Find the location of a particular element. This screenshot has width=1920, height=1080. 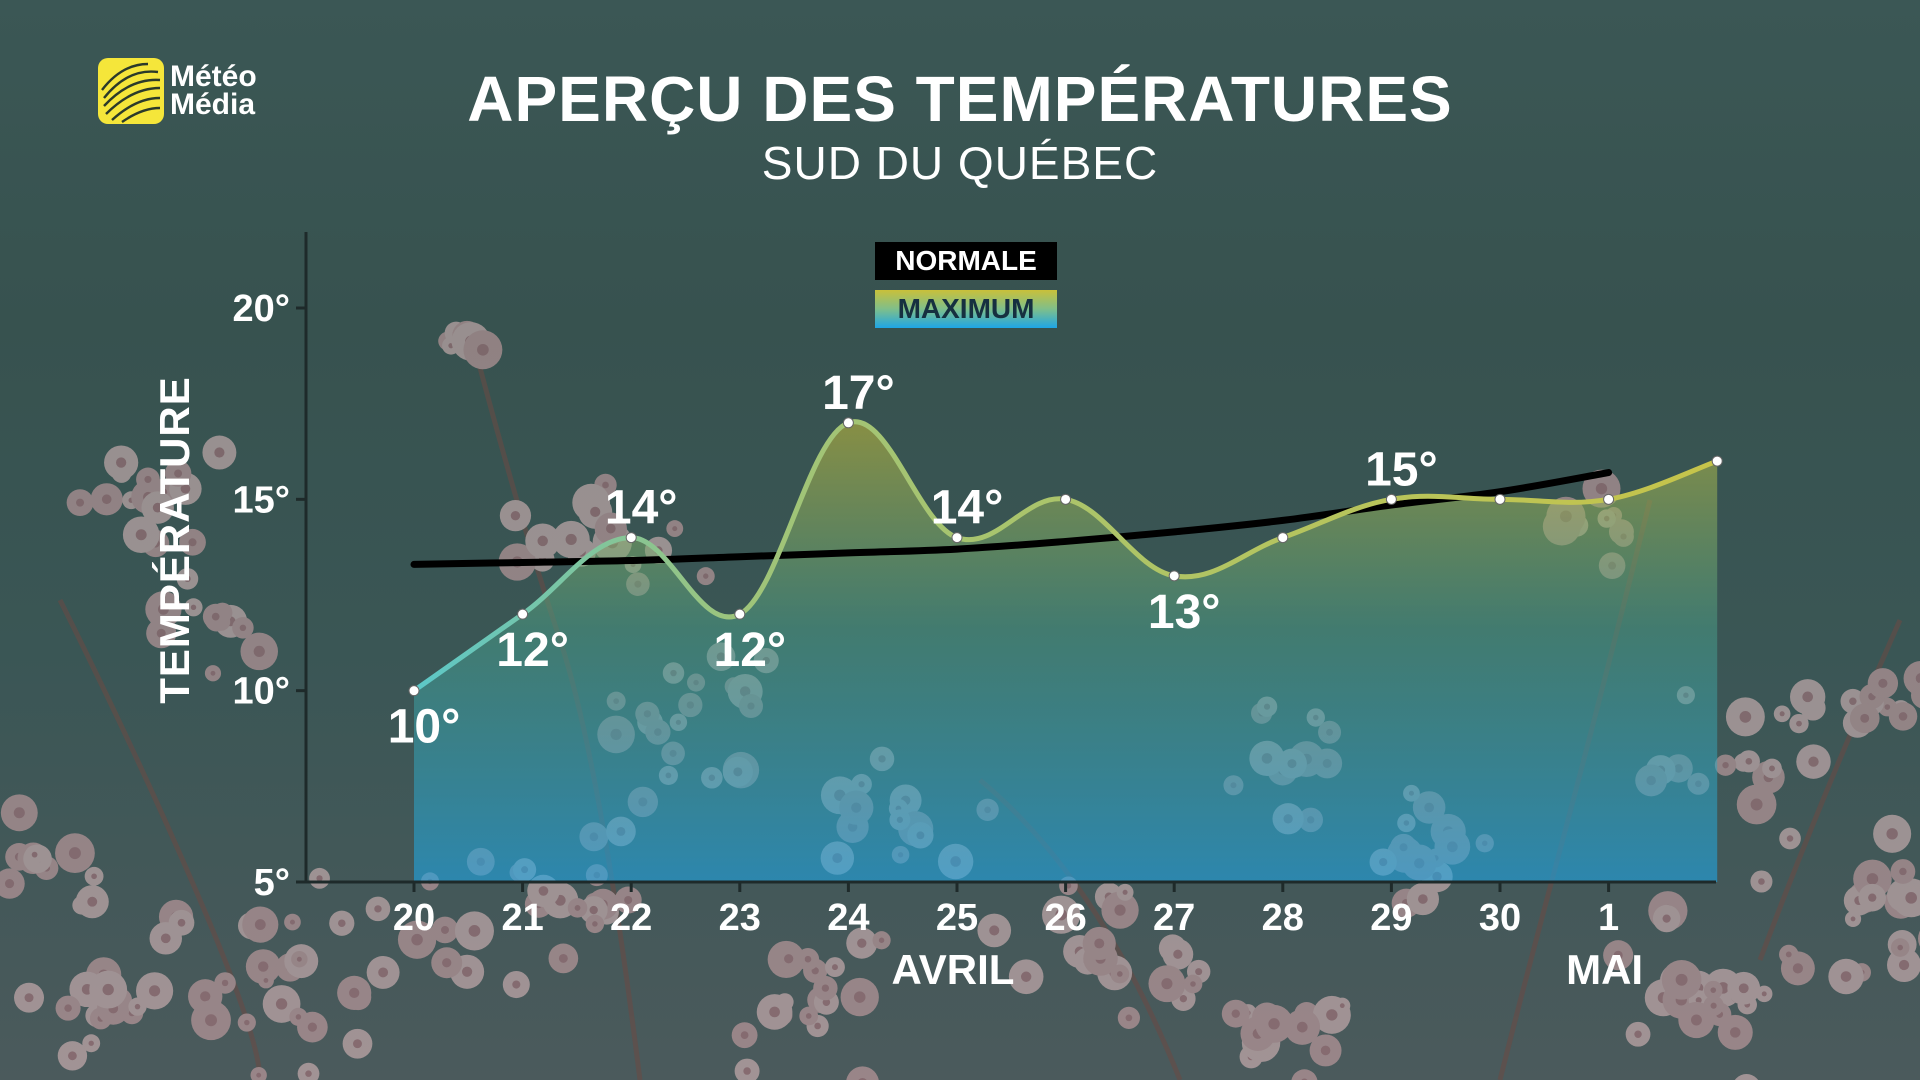

legend: NORMALE MAXIMUM is located at coordinates (966, 290).